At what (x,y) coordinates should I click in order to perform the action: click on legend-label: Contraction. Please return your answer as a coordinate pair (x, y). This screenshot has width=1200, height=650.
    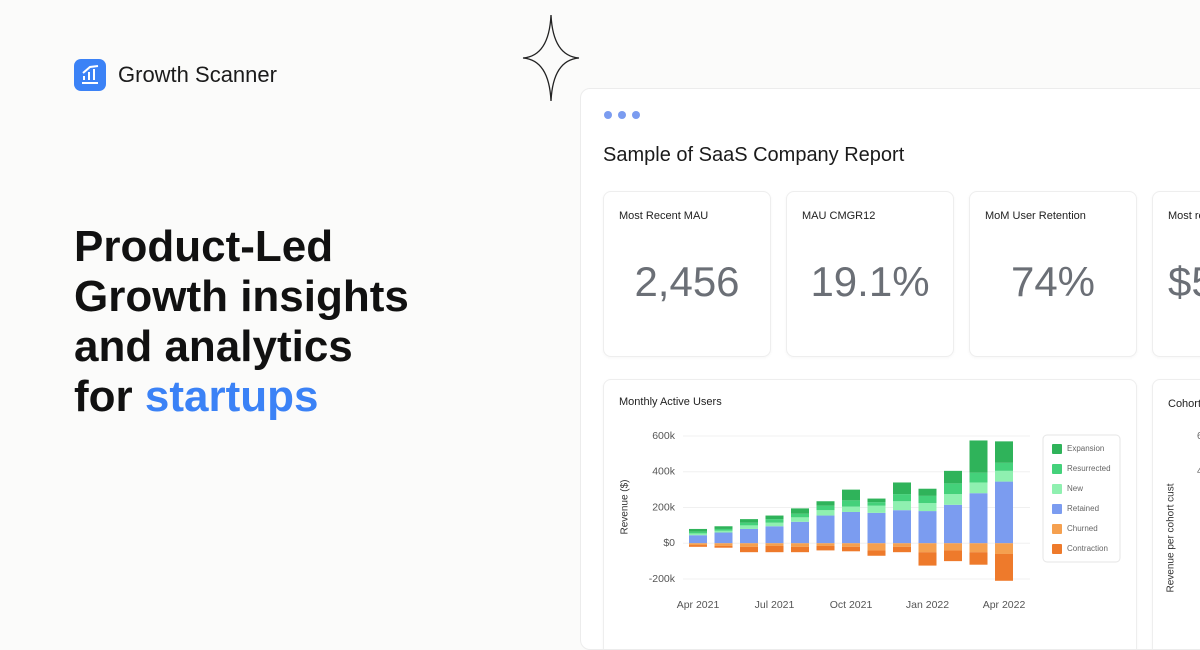
    Looking at the image, I should click on (1087, 548).